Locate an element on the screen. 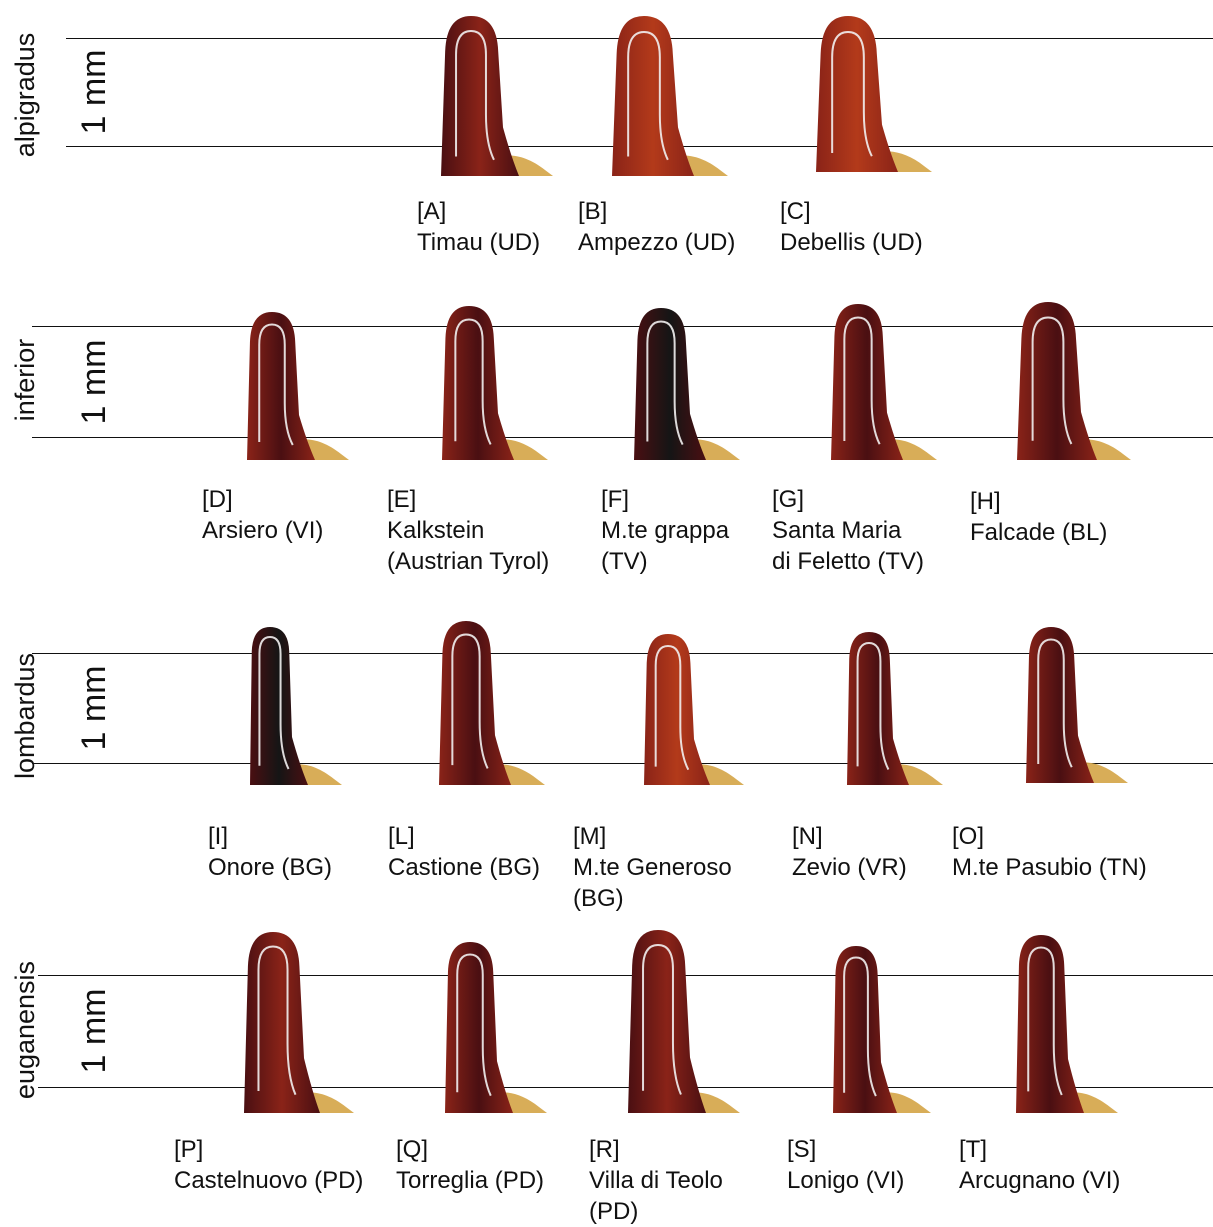 This screenshot has width=1213, height=1227. specimen-id: [O] is located at coordinates (968, 836).